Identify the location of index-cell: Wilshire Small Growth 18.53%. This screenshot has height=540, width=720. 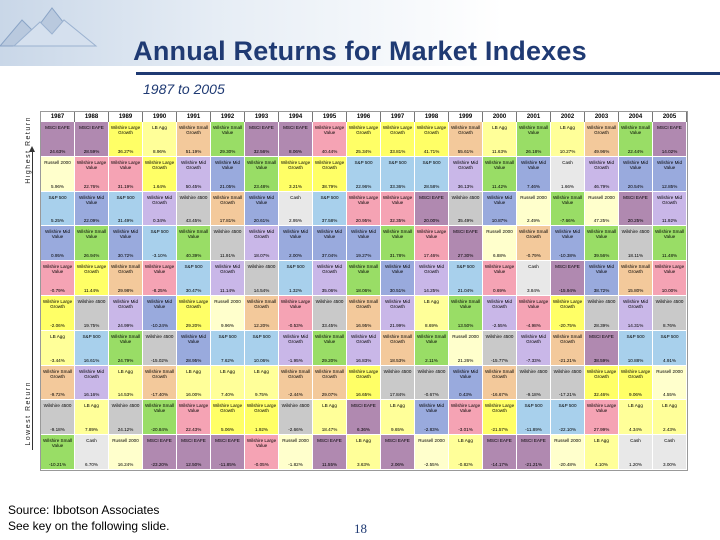
(398, 348).